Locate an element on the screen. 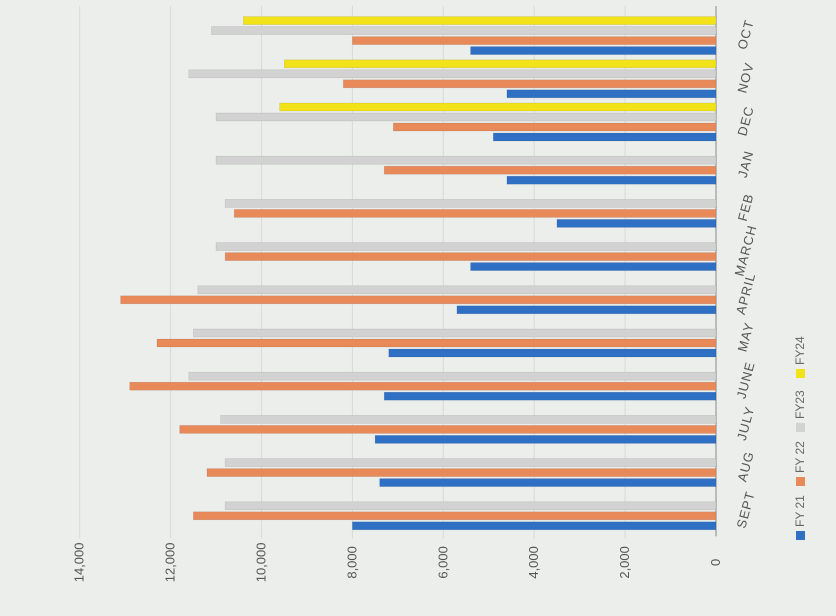 This screenshot has width=836, height=616. category-label: JAN is located at coordinates (746, 164).